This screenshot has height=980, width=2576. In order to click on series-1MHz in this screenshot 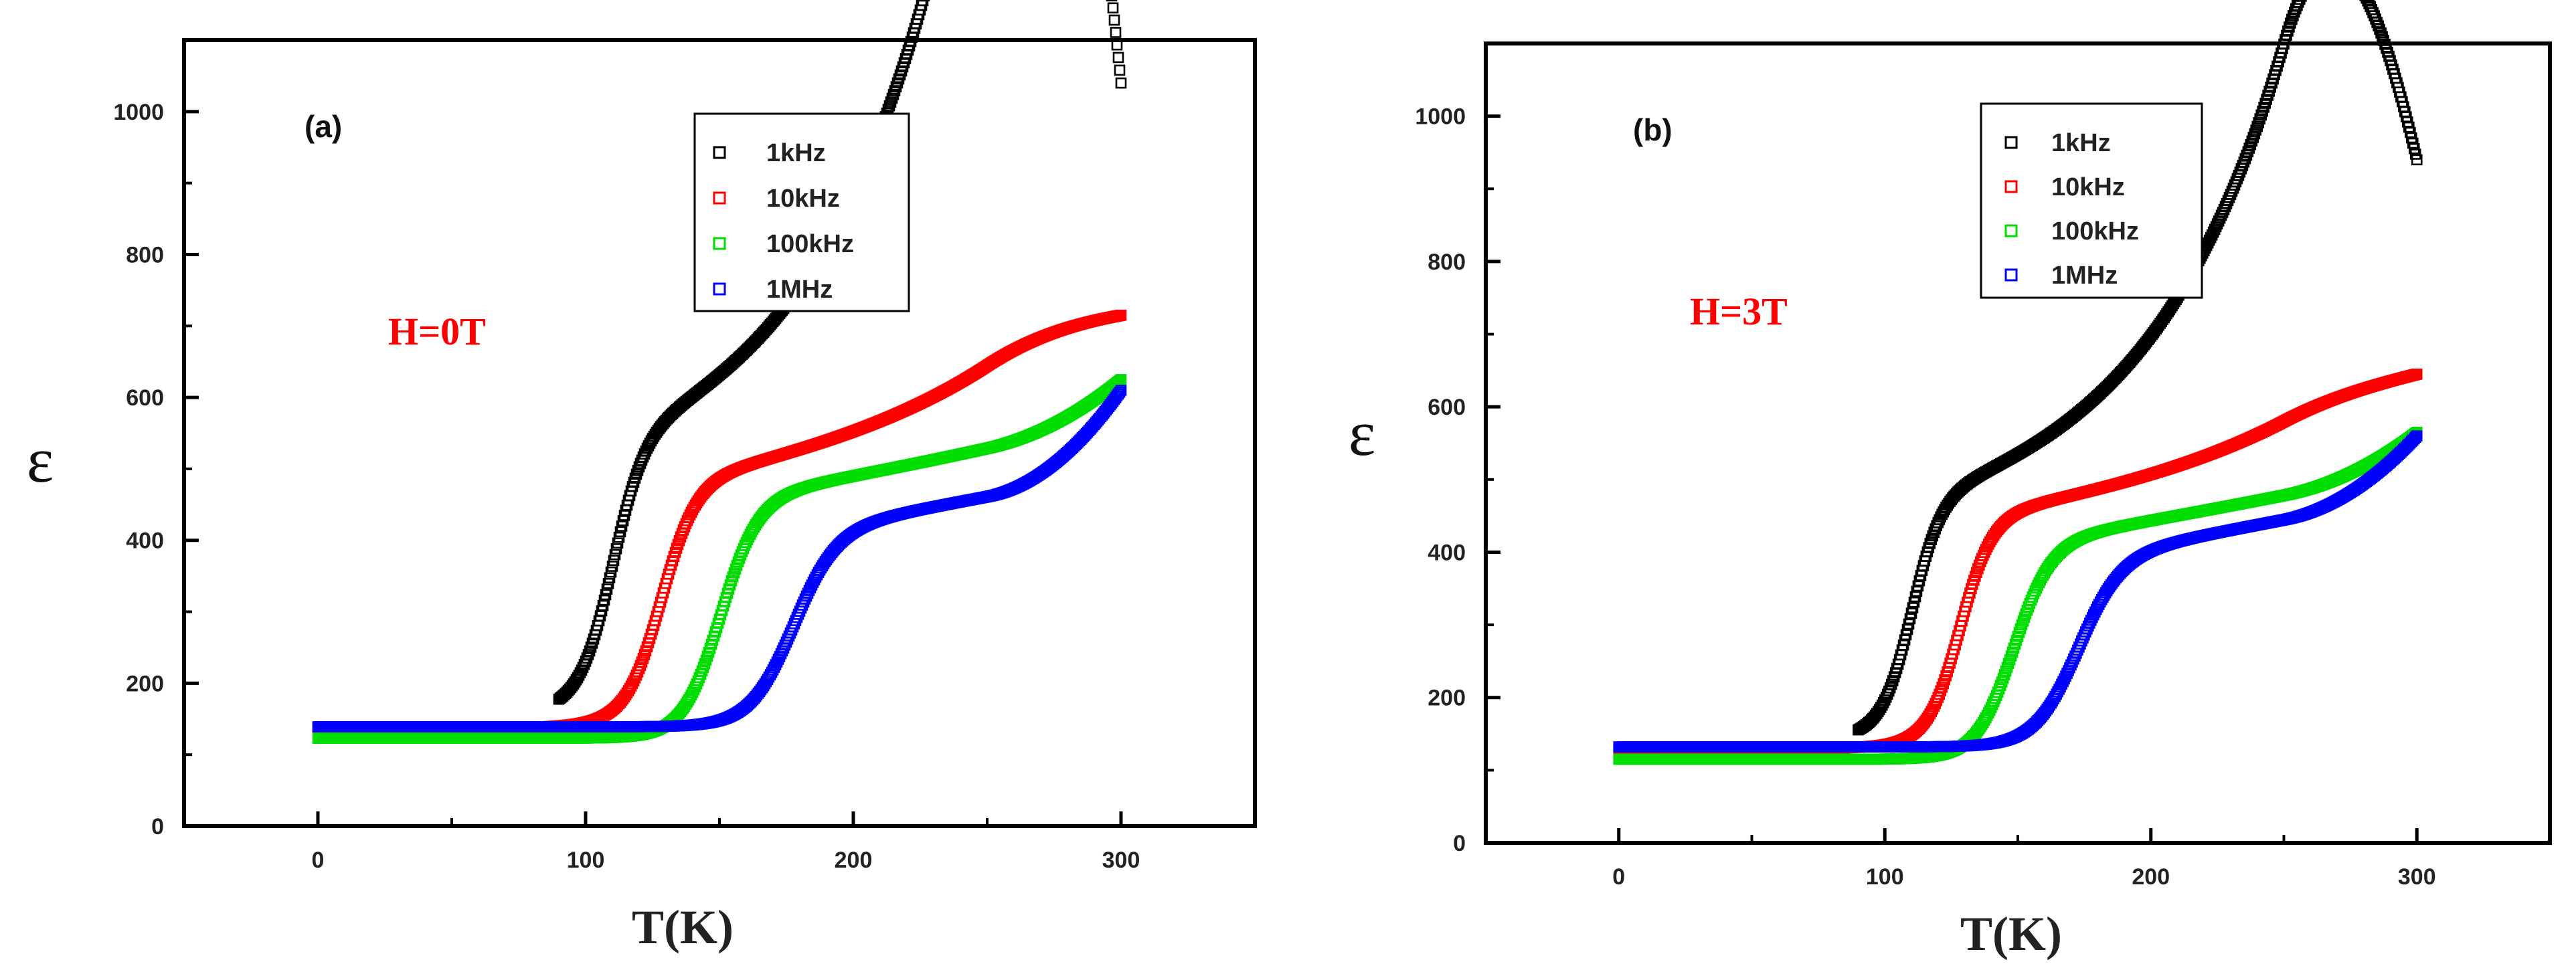, I will do `click(719, 558)`.